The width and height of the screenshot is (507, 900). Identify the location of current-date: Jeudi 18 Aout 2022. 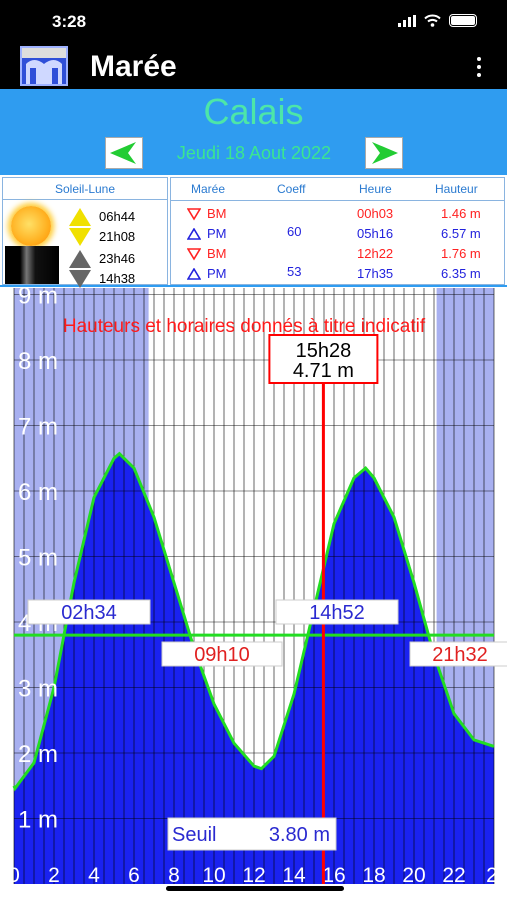
(254, 153).